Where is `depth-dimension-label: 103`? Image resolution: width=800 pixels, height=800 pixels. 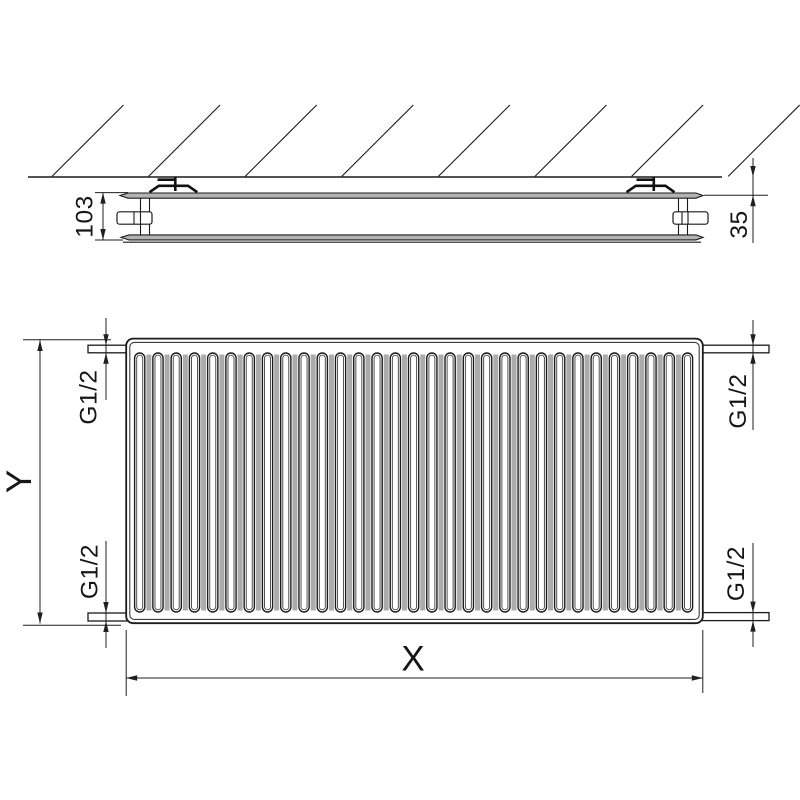
depth-dimension-label: 103 is located at coordinates (85, 216).